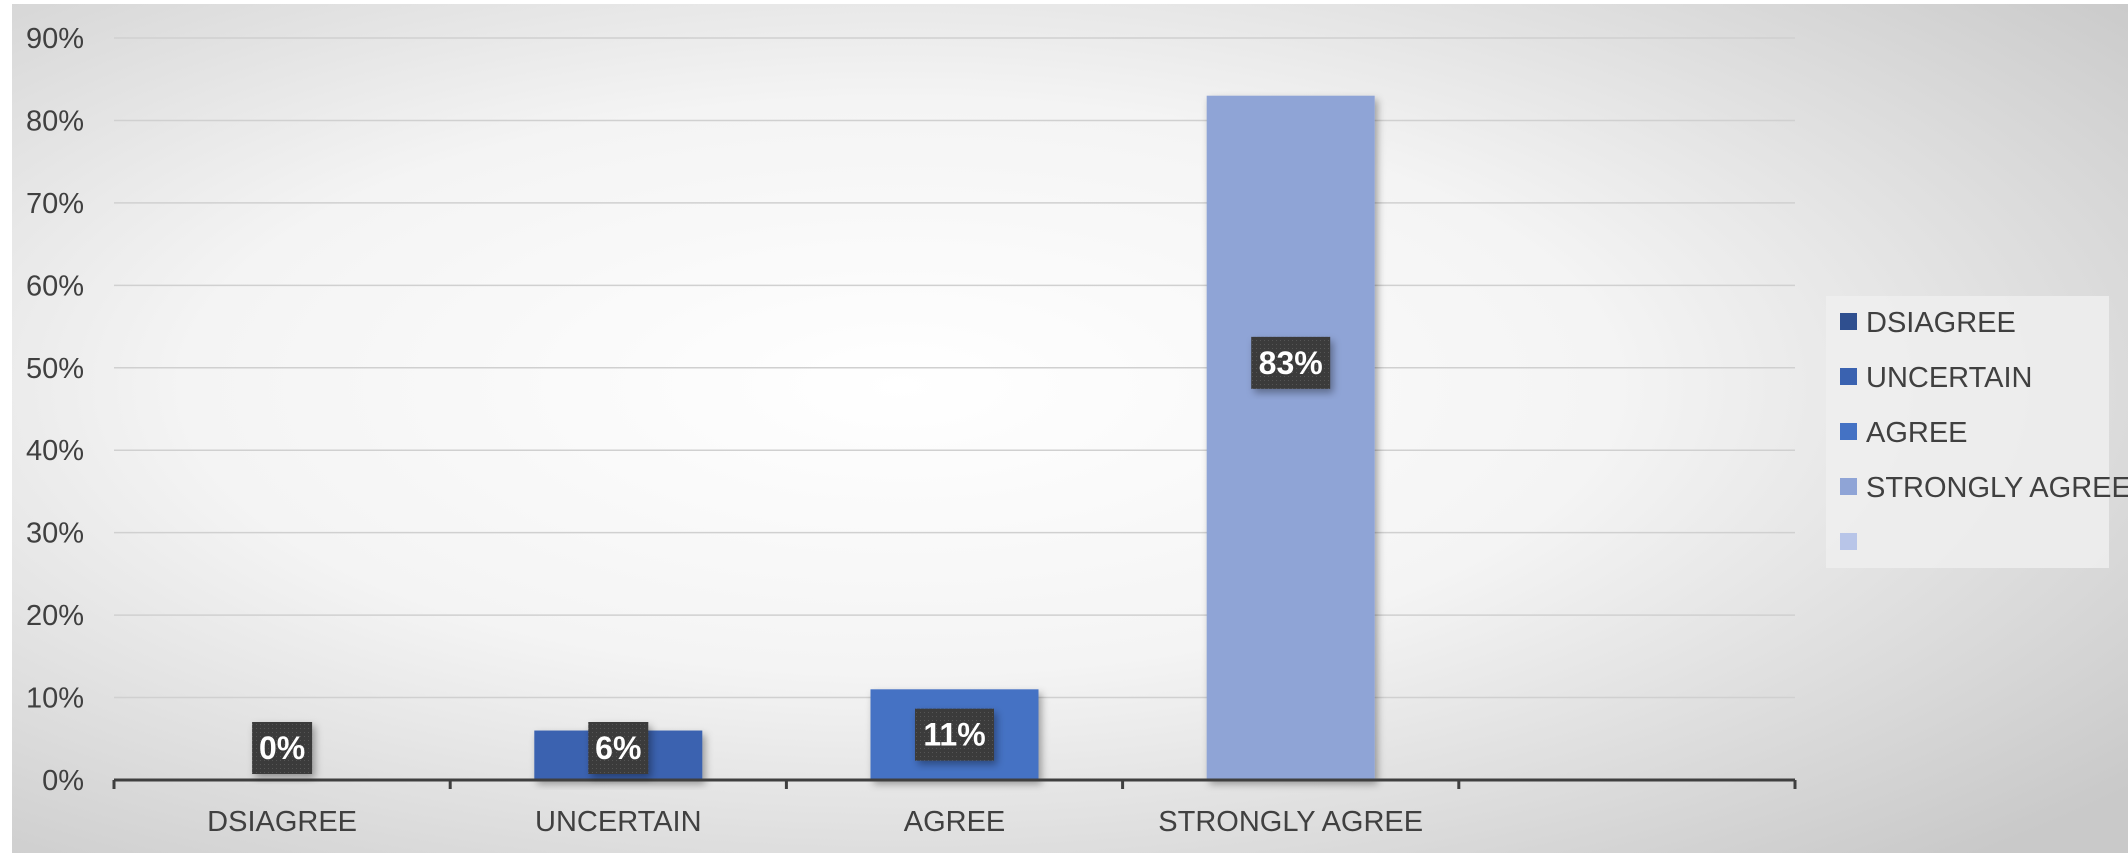 This screenshot has width=2128, height=858. I want to click on data-label: 83%, so click(1291, 362).